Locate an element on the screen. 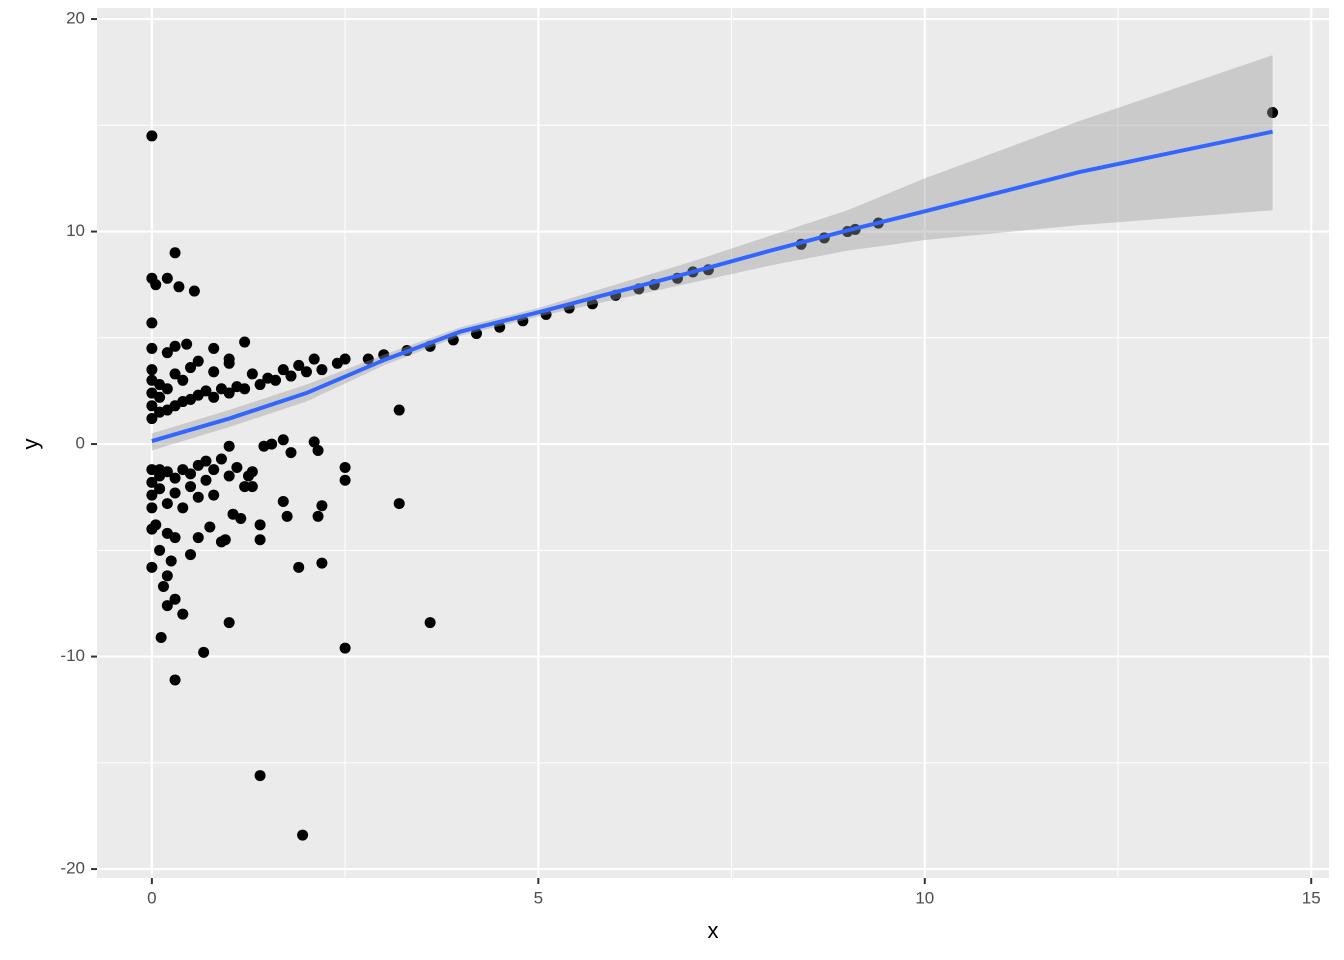  x-tick-label: 10 is located at coordinates (924, 897).